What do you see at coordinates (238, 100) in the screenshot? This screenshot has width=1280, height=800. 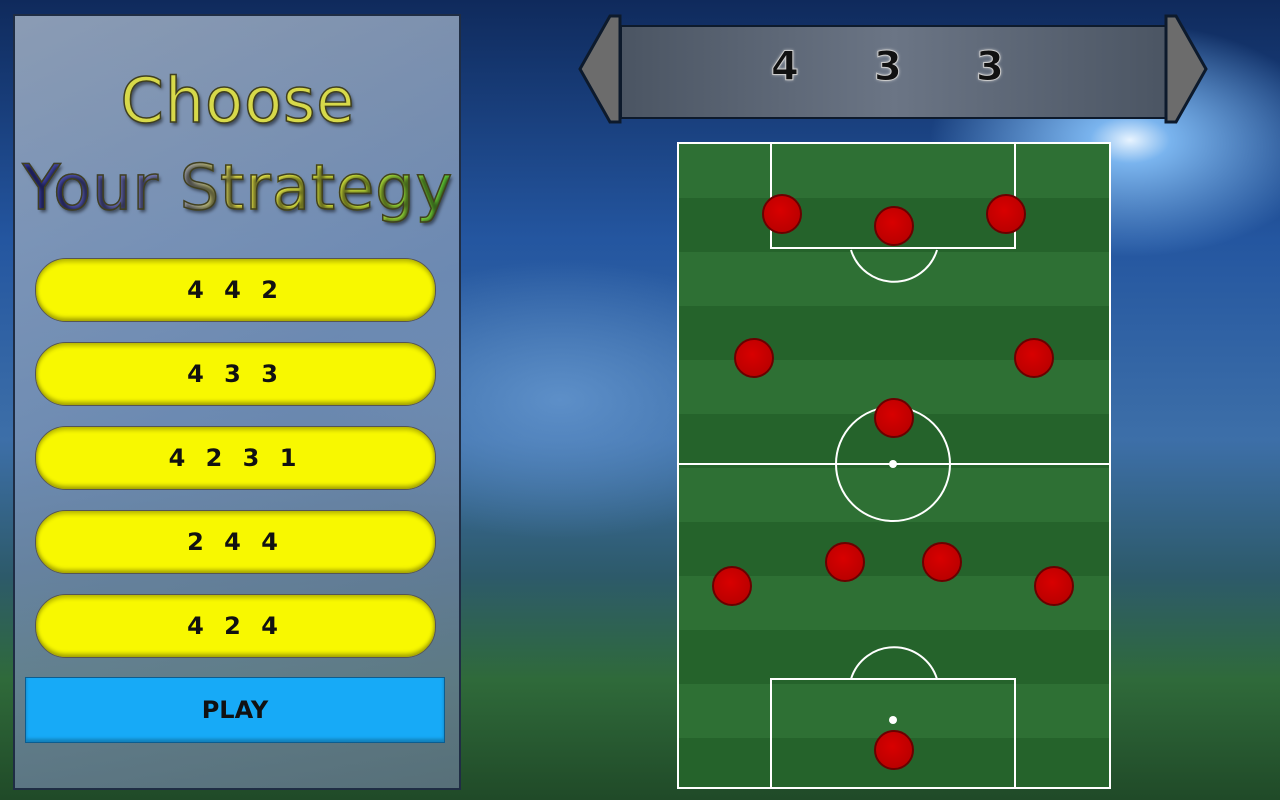 I see `title-line-1: Choose` at bounding box center [238, 100].